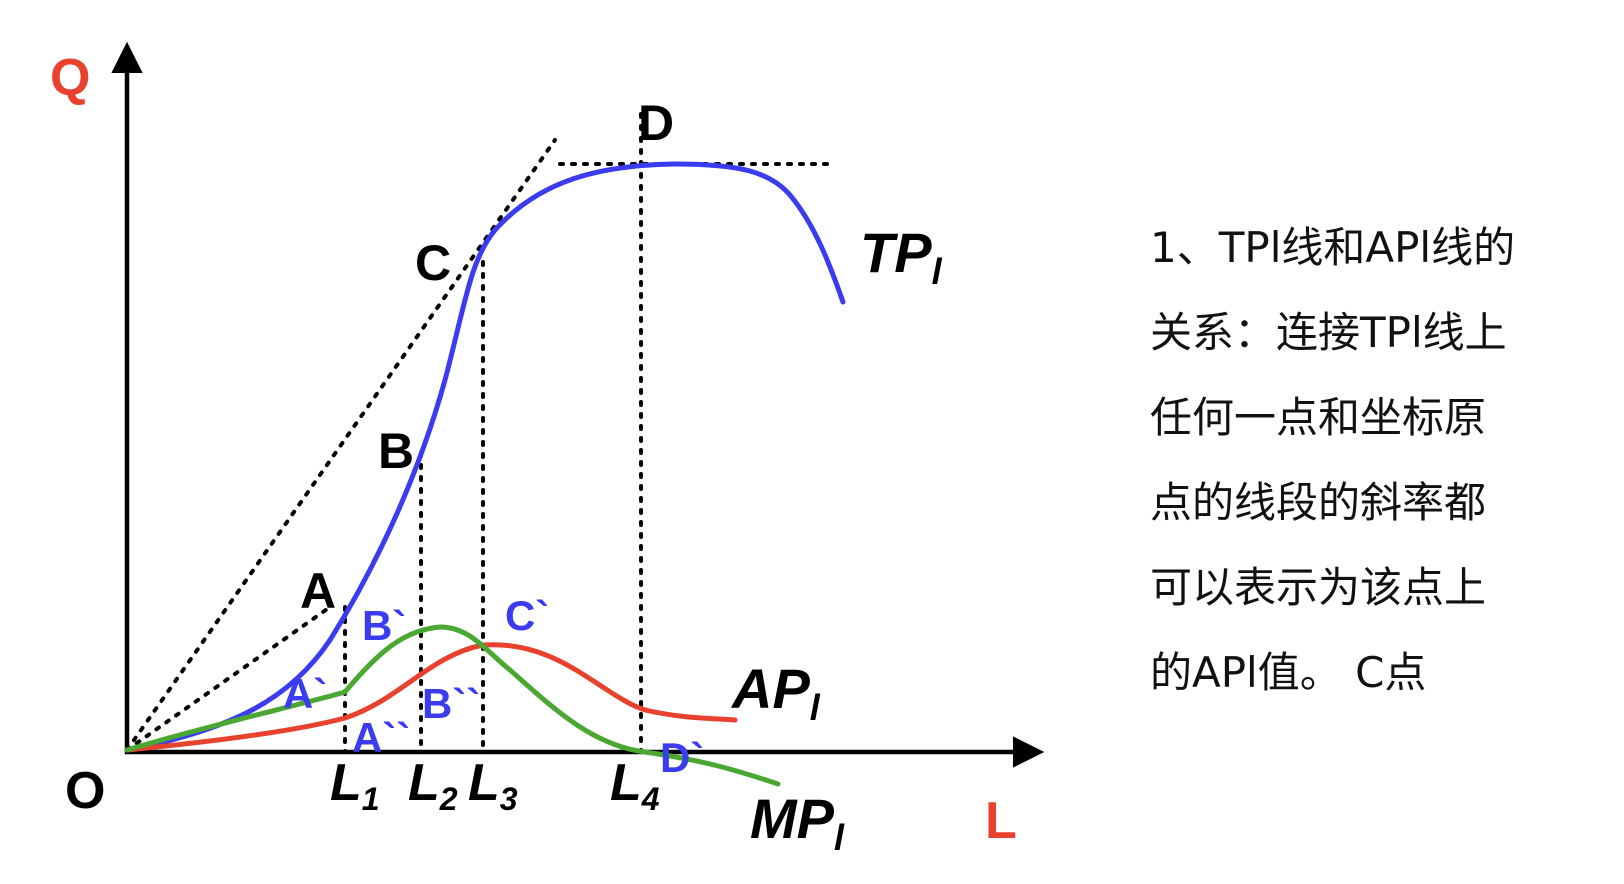 The height and width of the screenshot is (884, 1624). I want to click on point-c-prime: C`, so click(527, 615).